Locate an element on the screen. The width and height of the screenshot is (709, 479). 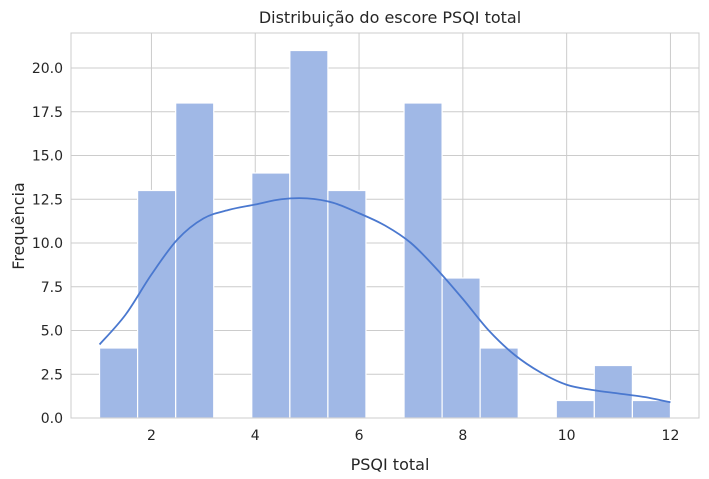
y-tick-label: 5.0 is located at coordinates (52, 332).